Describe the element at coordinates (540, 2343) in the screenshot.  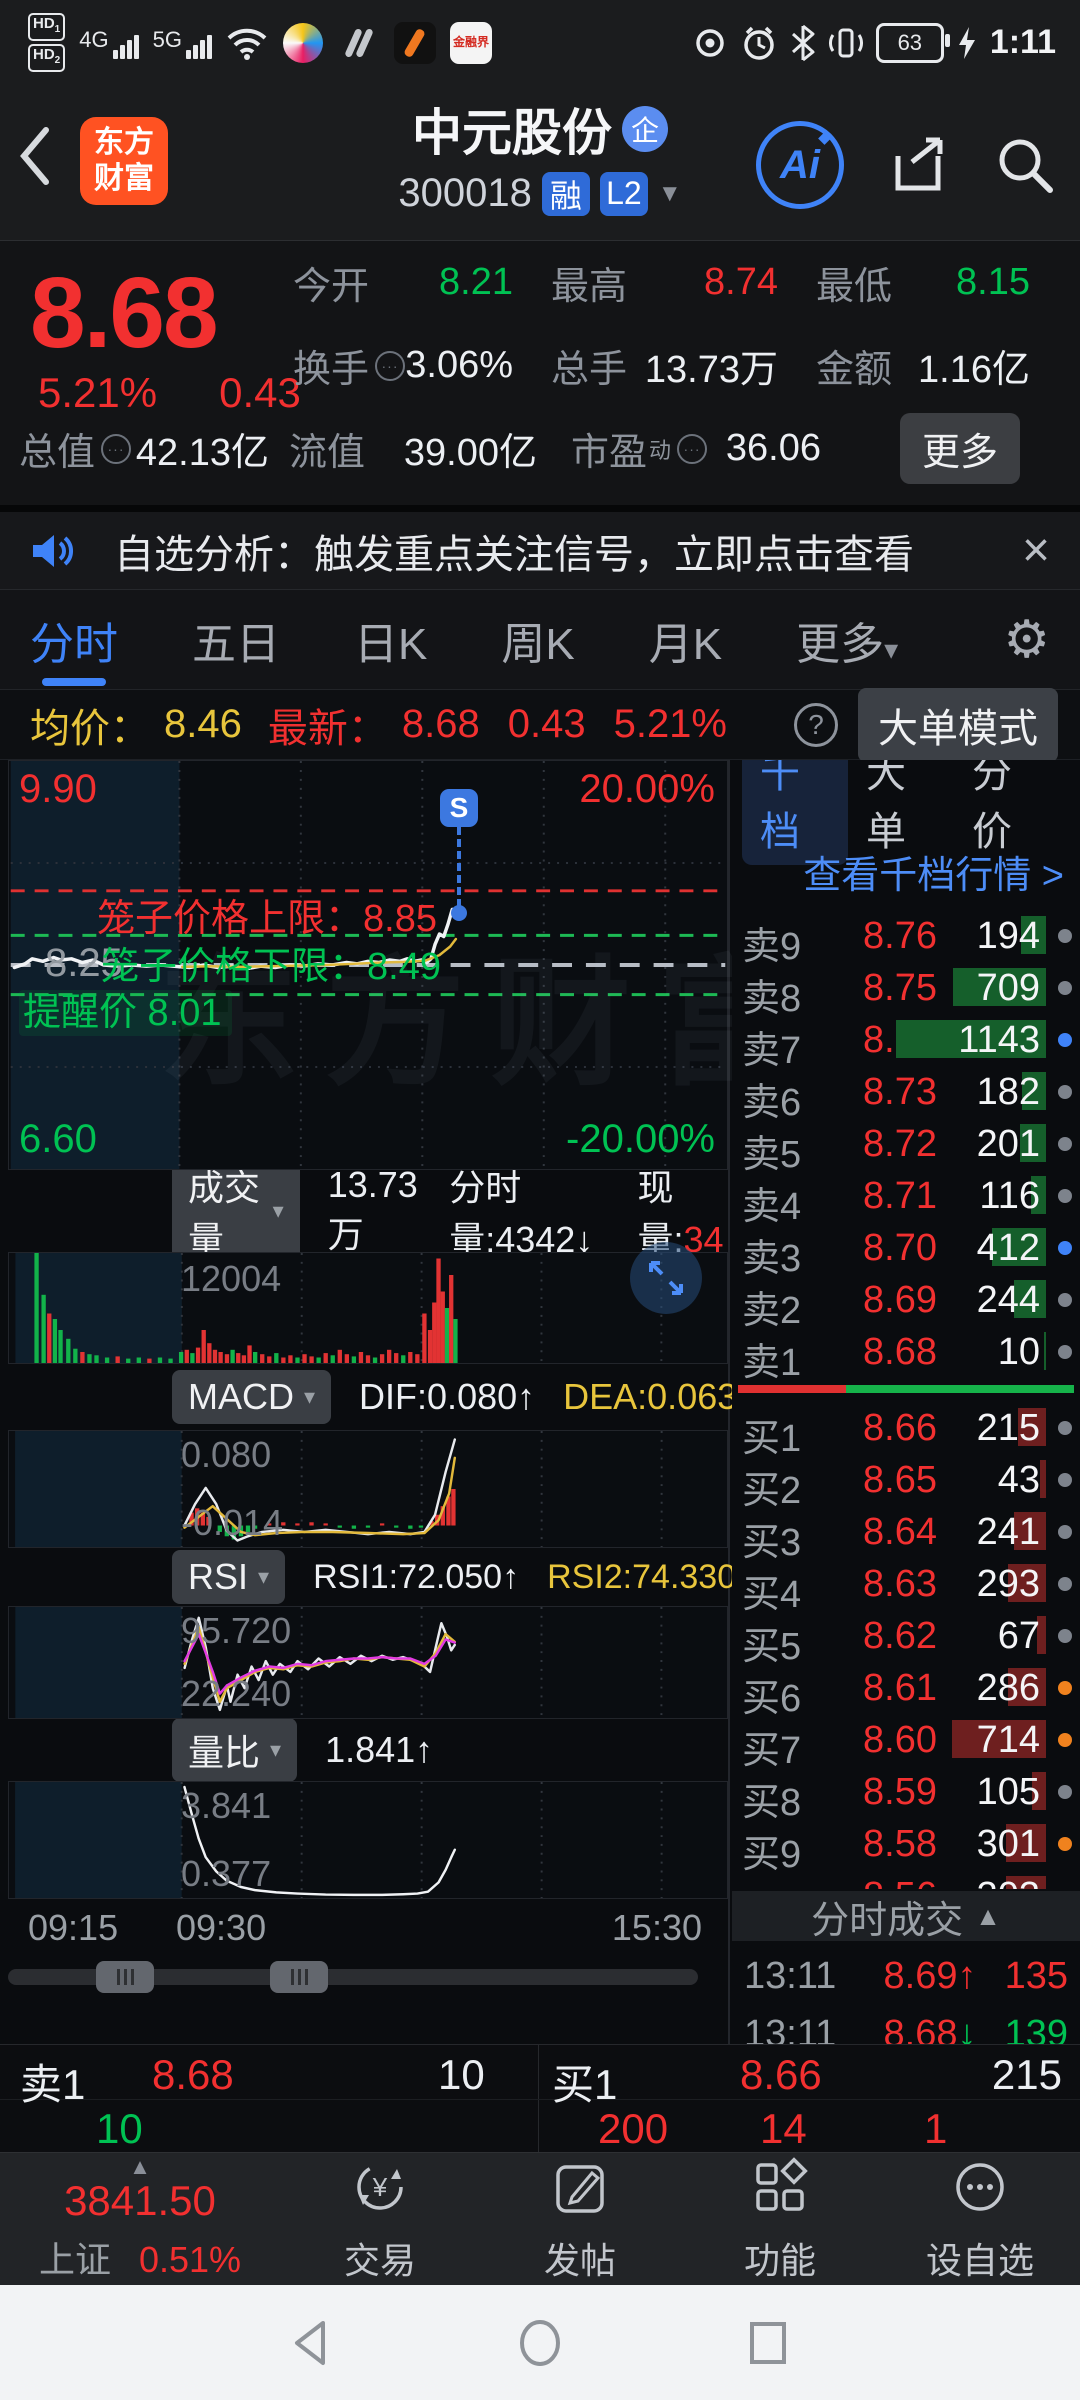
I see `android-home-icon` at that location.